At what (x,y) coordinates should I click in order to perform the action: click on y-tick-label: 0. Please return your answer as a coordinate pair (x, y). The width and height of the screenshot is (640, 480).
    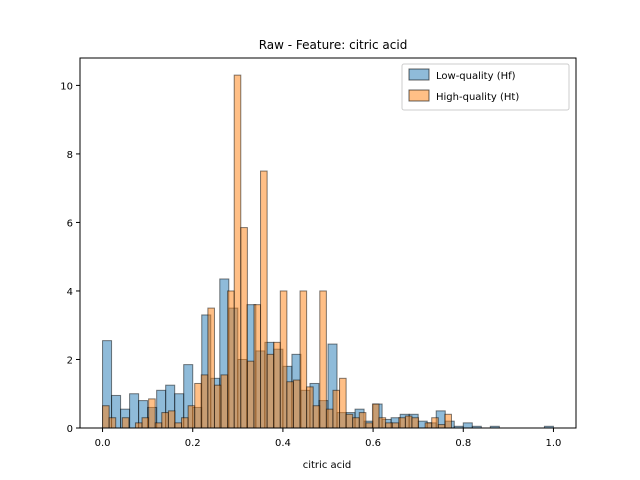
    Looking at the image, I should click on (70, 429).